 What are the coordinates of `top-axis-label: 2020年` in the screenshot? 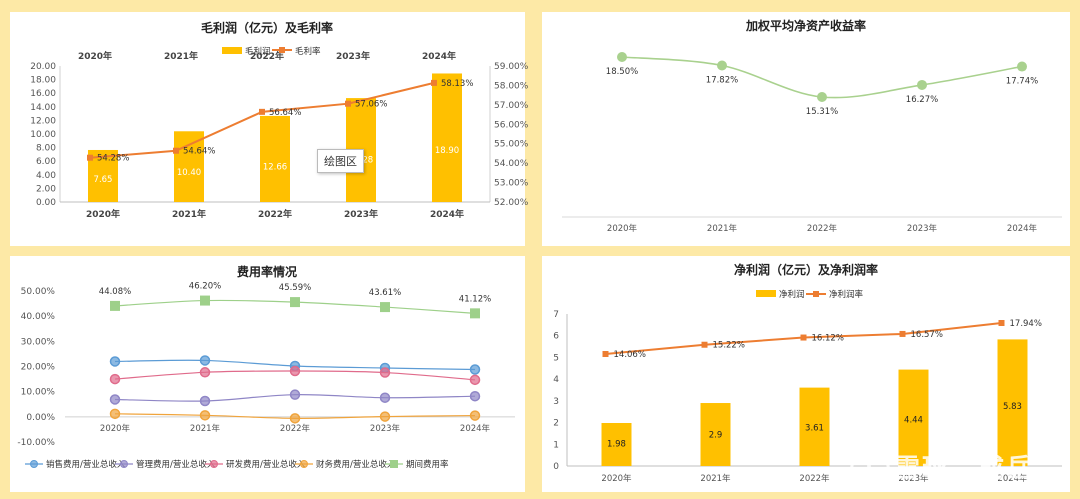 It's located at (95, 56).